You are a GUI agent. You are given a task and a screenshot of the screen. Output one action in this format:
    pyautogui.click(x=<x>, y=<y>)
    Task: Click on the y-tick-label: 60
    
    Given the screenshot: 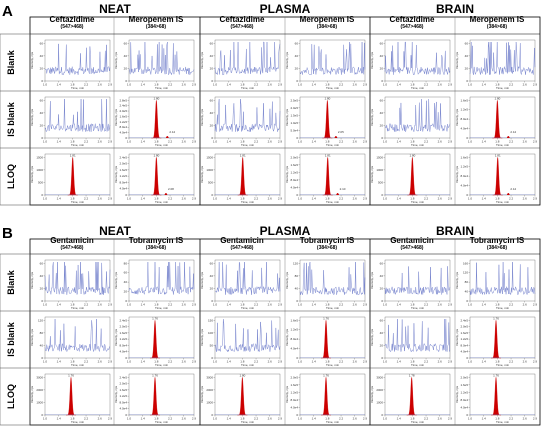 What is the action you would take?
    pyautogui.click(x=382, y=320)
    